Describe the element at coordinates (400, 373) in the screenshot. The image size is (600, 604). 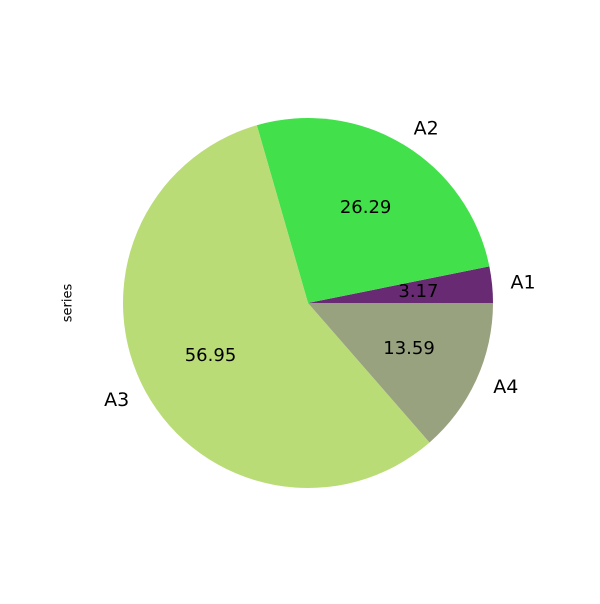
I see `pie-slice-a4` at that location.